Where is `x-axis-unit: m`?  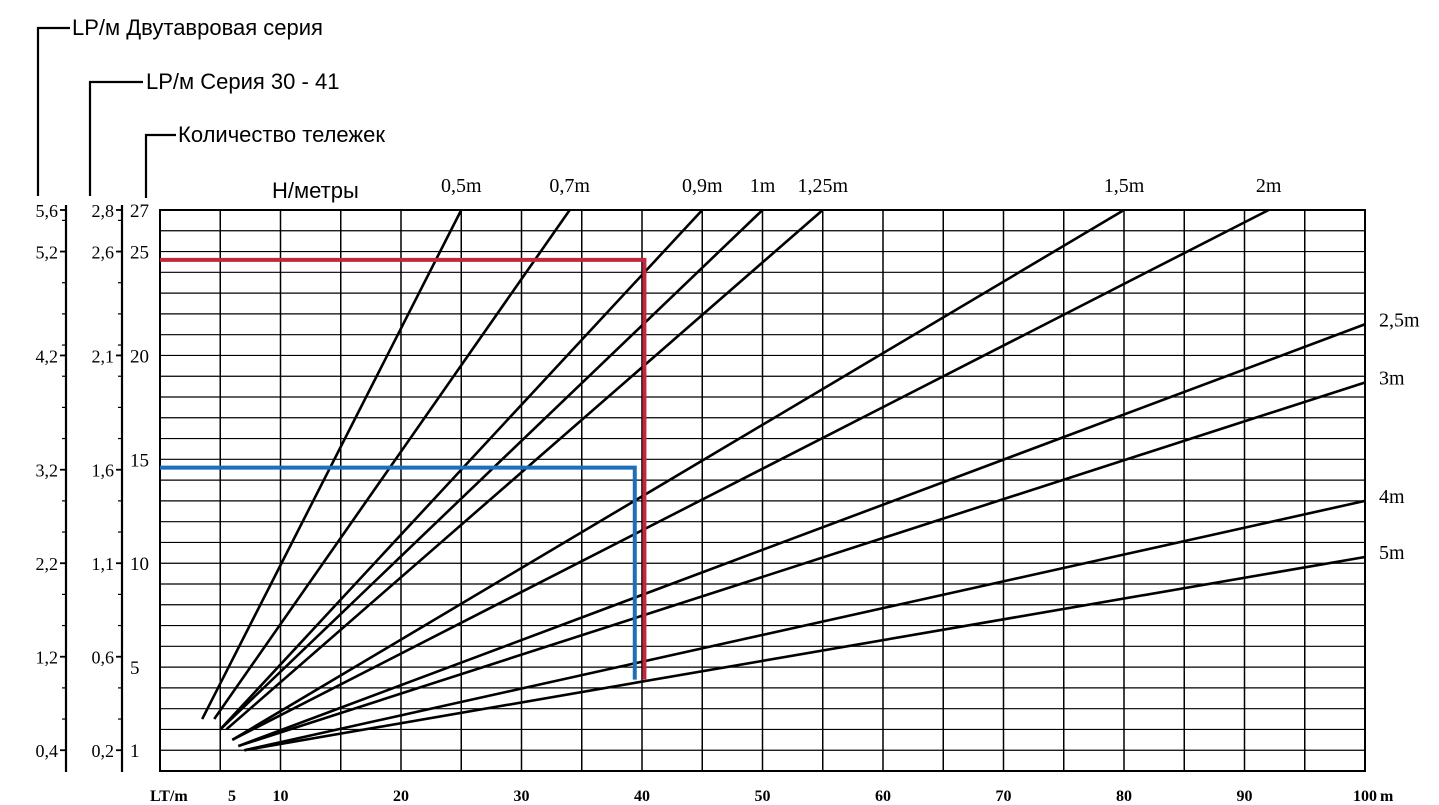
x-axis-unit: m is located at coordinates (1387, 796).